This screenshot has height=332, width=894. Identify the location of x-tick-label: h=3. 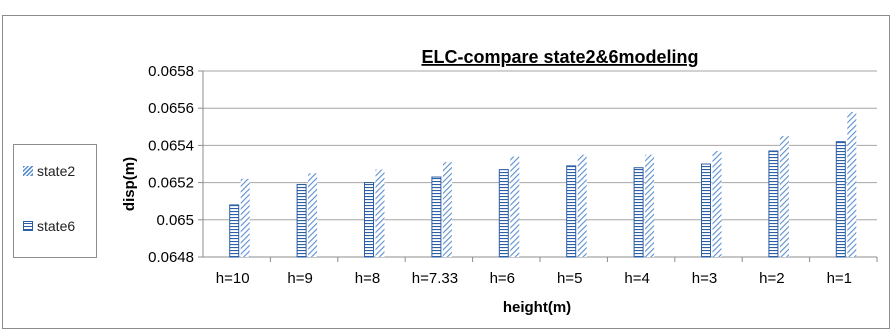
(704, 278).